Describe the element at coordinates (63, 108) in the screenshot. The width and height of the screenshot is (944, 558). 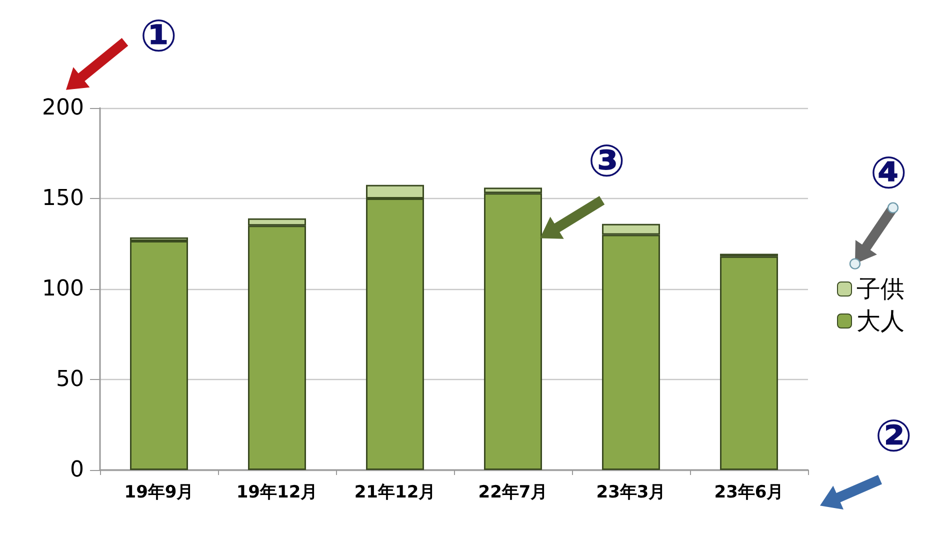
I see `y-tick-label: 200` at that location.